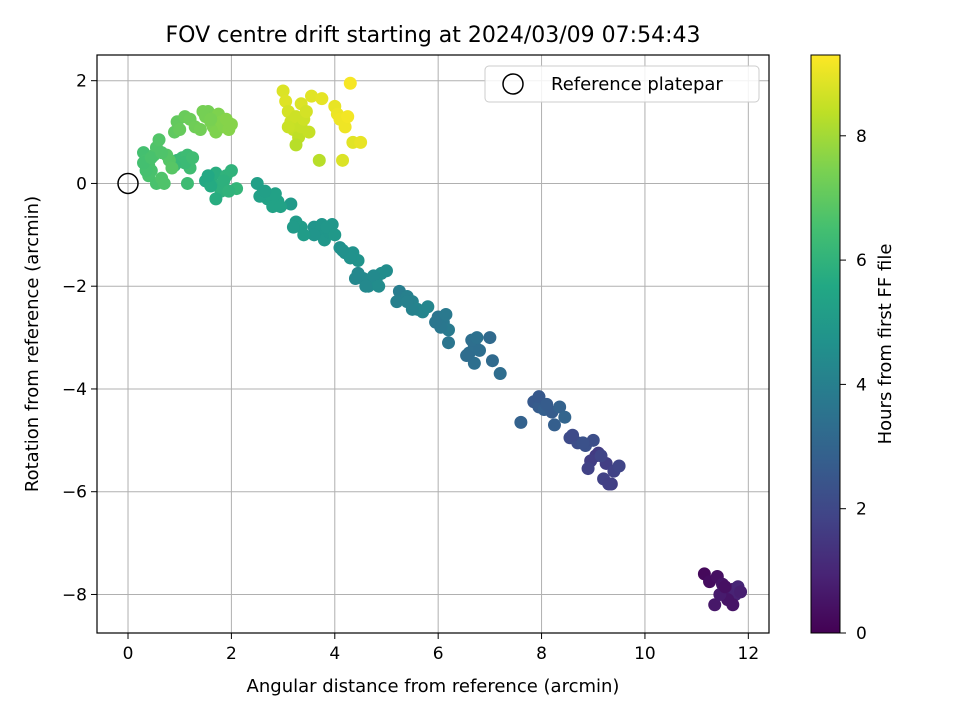 This screenshot has width=960, height=724. Describe the element at coordinates (81, 82) in the screenshot. I see `y-tick-label: 2` at that location.